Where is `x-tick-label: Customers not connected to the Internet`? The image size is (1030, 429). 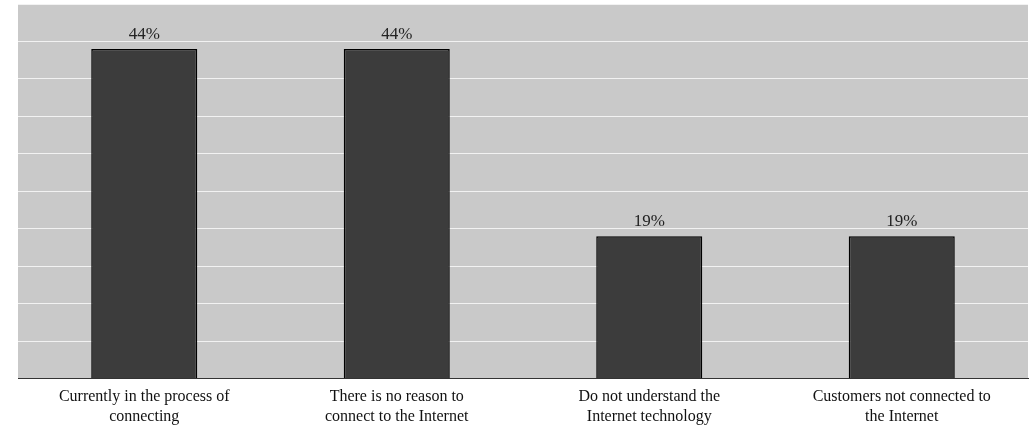
x-tick-label: Customers not connected to the Internet is located at coordinates (901, 405).